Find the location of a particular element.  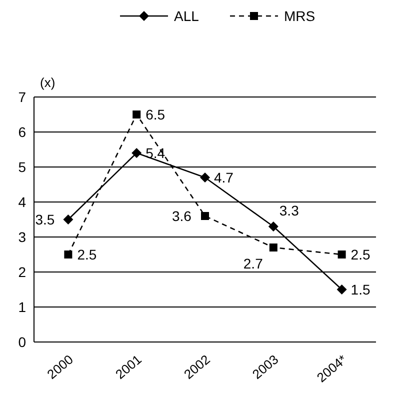

y-tick-label: 5 is located at coordinates (22, 166).